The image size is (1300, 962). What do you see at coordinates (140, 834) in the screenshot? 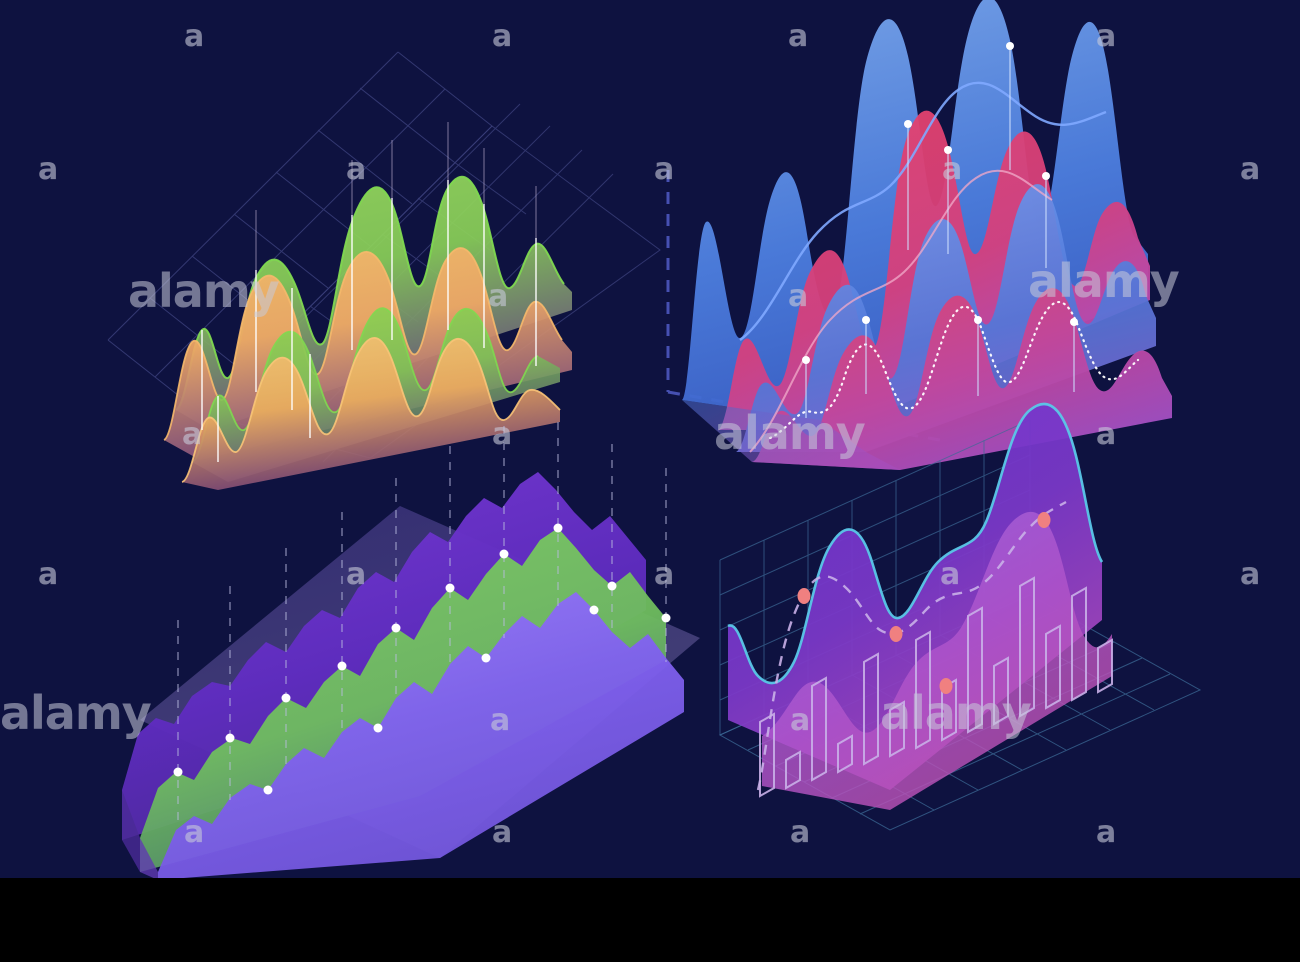
I see `layer-side-faces` at bounding box center [140, 834].